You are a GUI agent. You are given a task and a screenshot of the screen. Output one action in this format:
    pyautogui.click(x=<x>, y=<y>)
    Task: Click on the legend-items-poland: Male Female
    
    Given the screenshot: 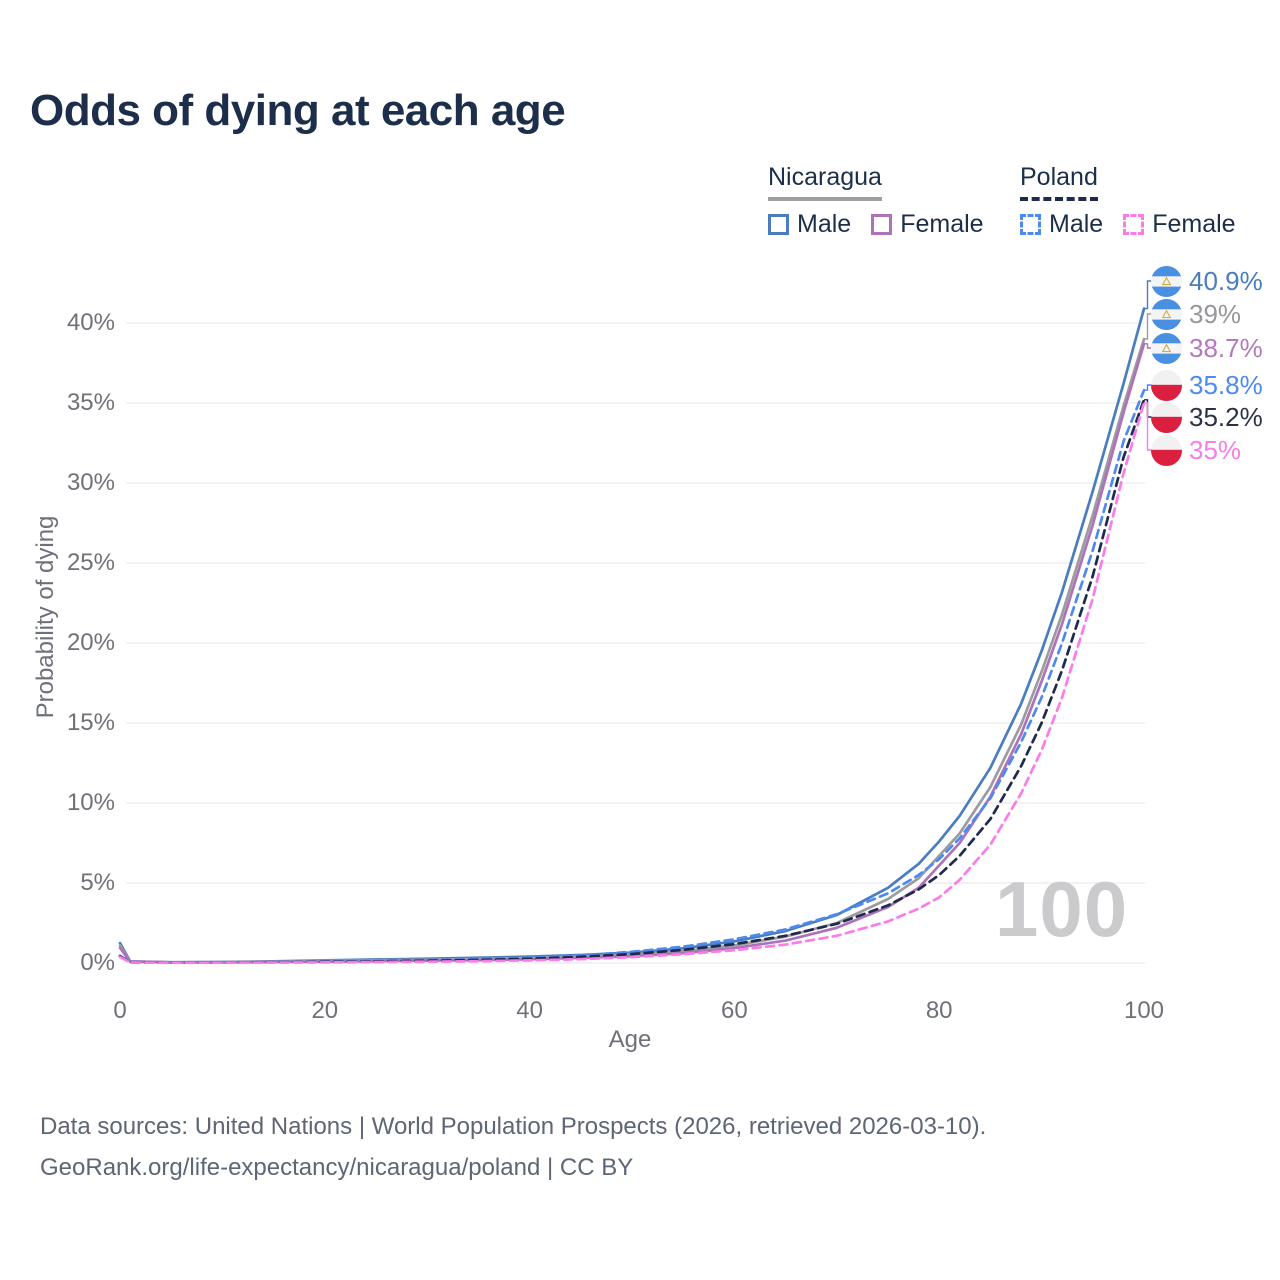 What is the action you would take?
    pyautogui.click(x=1128, y=224)
    